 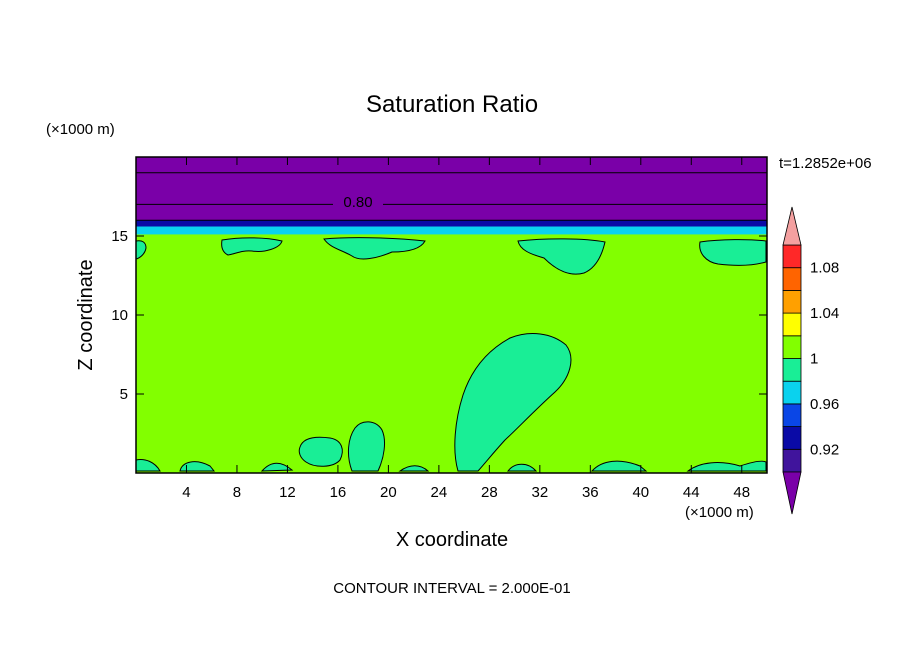 I want to click on time-label: t=1.2852e+06, so click(x=825, y=163).